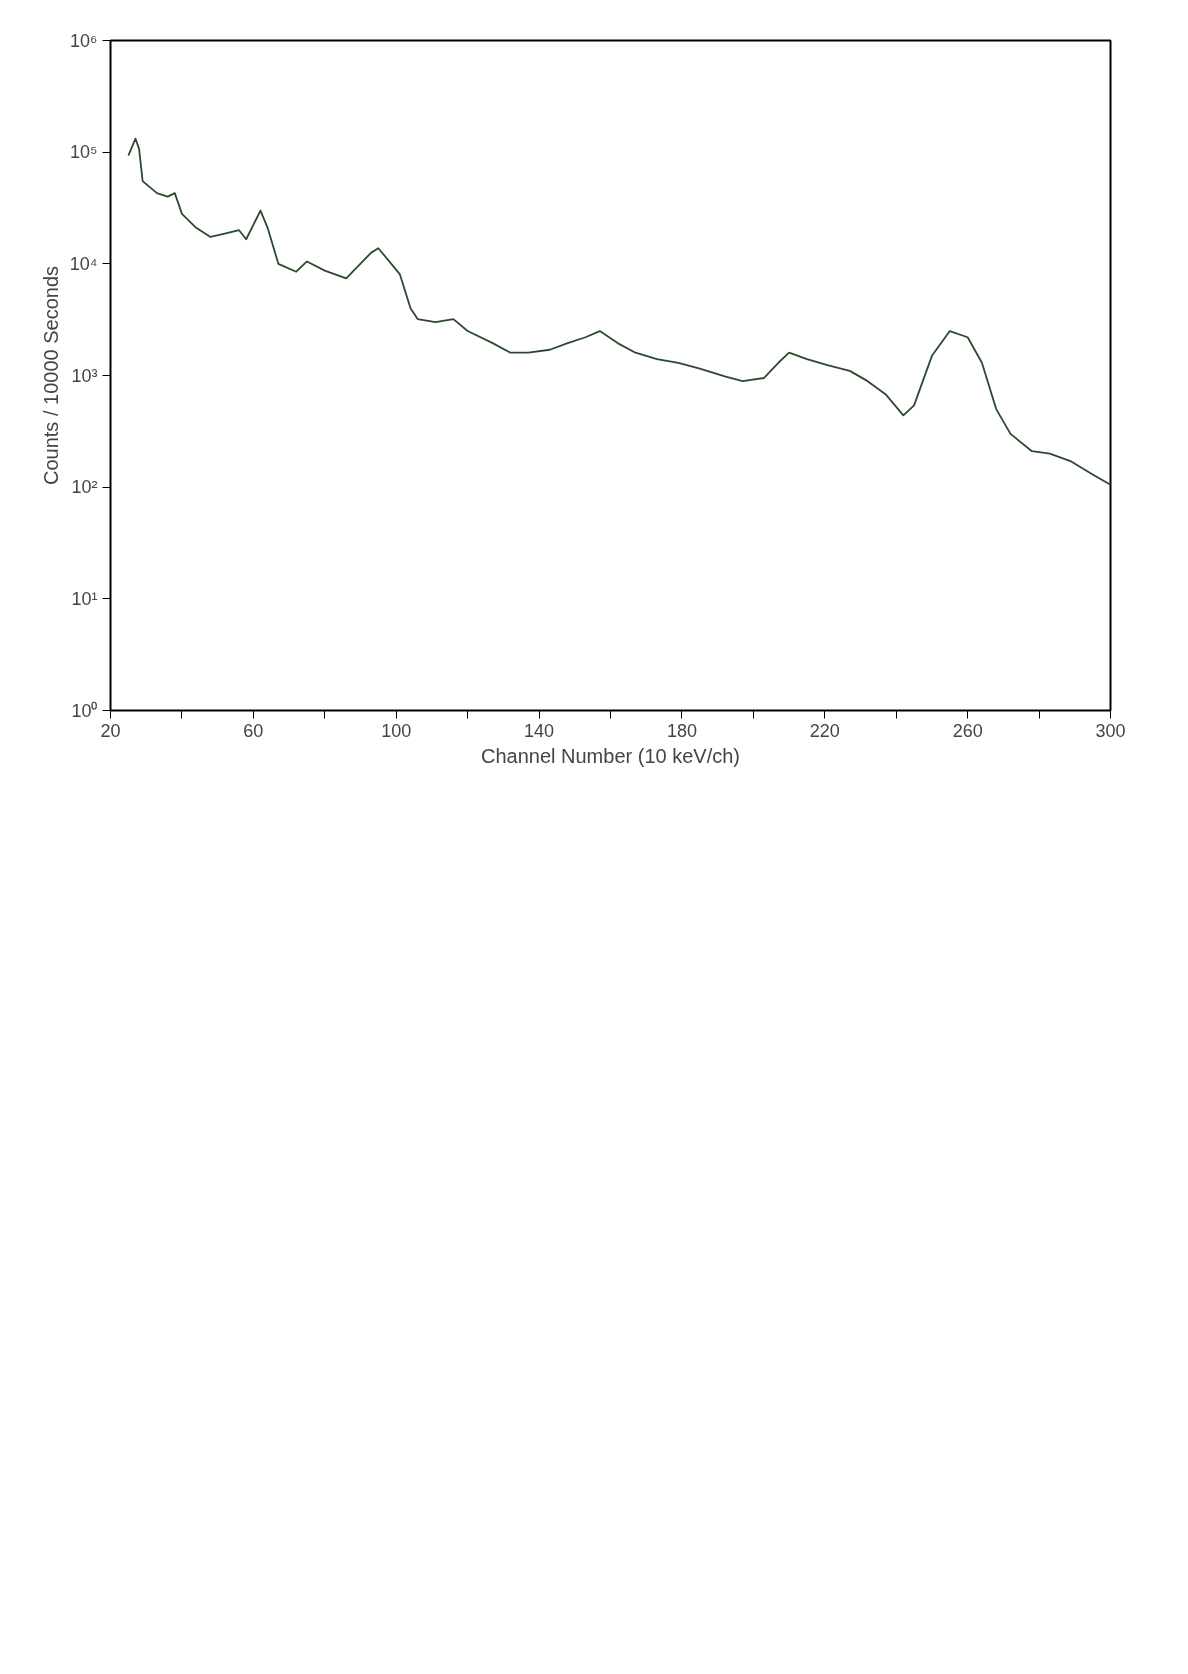 The image size is (1188, 1674). I want to click on x-axis-title: Channel Number (10 keV/ch), so click(610, 755).